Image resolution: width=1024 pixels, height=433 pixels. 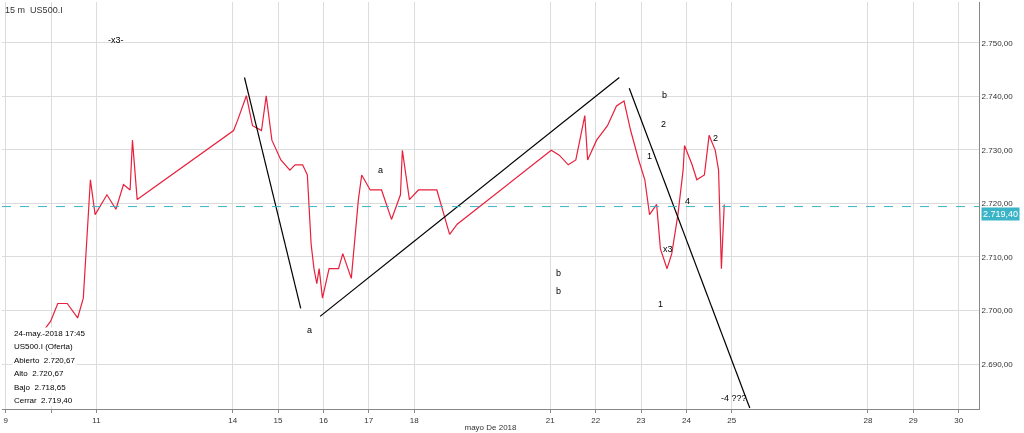 I want to click on y-tick-label: 2.750,00, so click(x=997, y=43).